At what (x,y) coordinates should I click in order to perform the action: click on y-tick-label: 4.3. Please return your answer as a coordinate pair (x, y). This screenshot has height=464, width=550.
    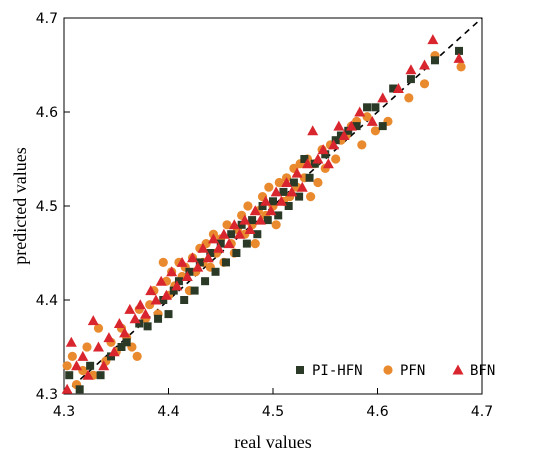
    Looking at the image, I should click on (47, 395).